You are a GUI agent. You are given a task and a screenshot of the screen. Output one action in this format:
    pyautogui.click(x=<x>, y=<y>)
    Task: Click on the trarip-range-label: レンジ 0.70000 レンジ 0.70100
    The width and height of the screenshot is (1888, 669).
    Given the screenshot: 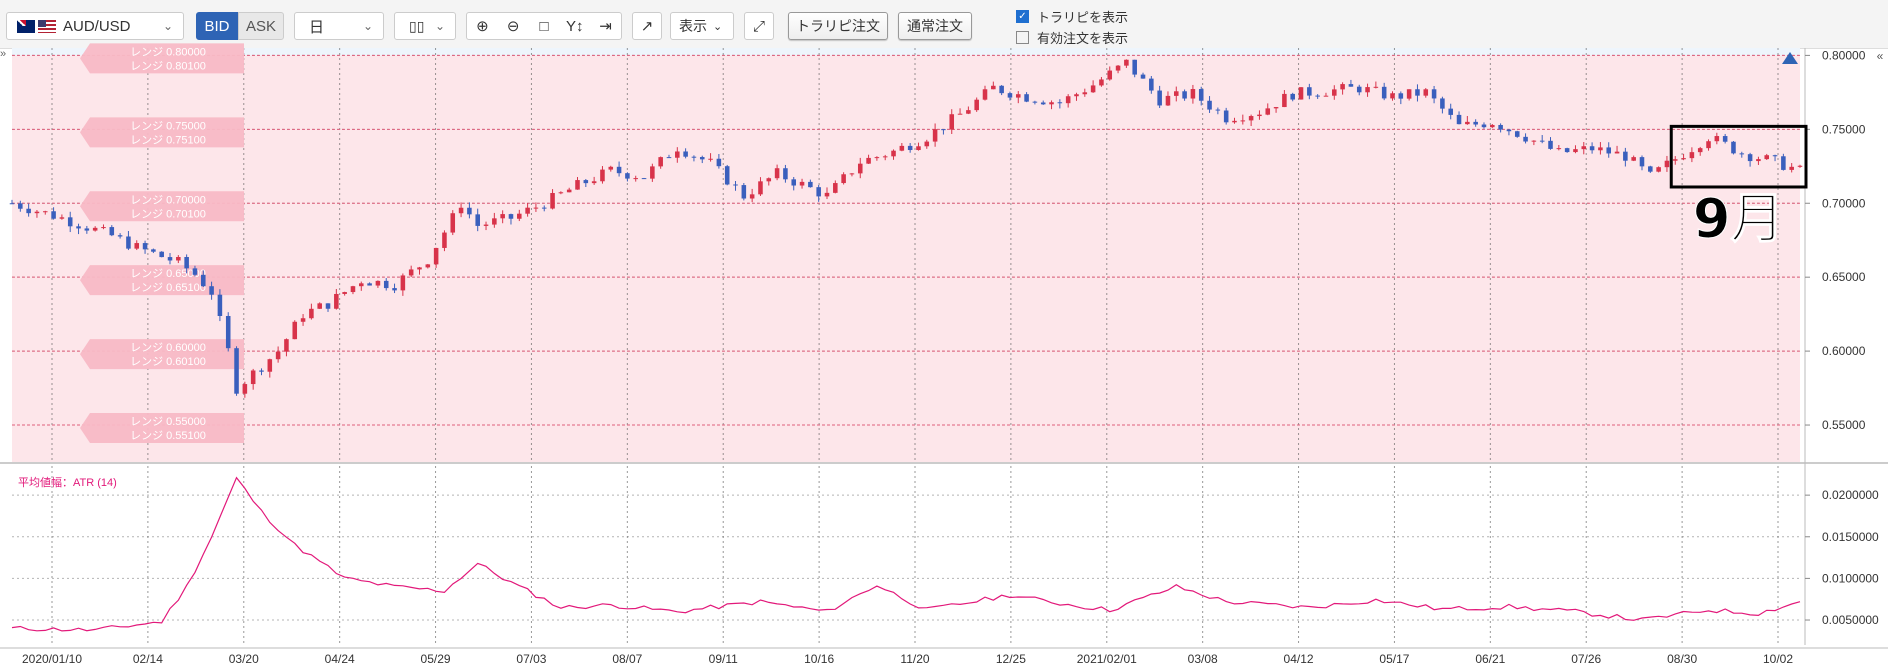 What is the action you would take?
    pyautogui.click(x=162, y=206)
    